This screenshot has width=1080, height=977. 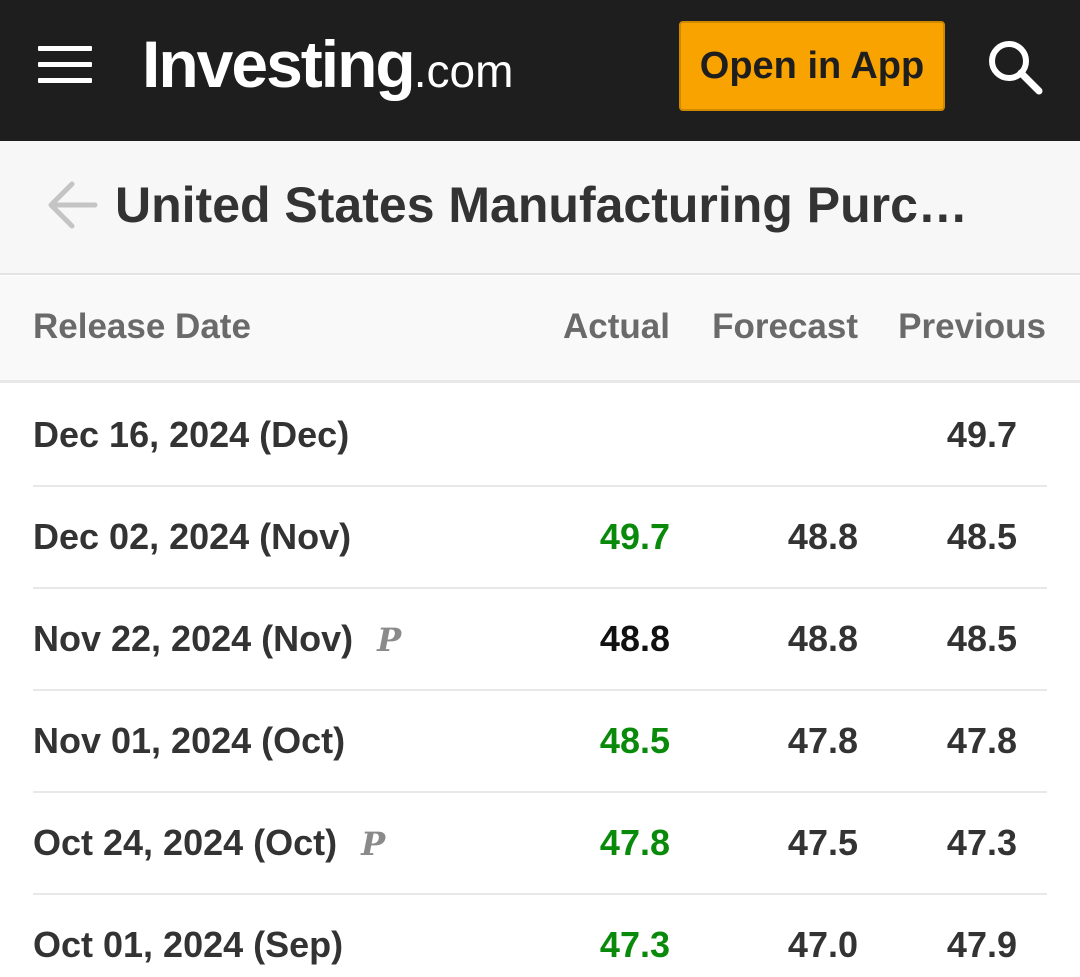 I want to click on release-date-text: Nov 22, 2024 (Nov), so click(x=193, y=638).